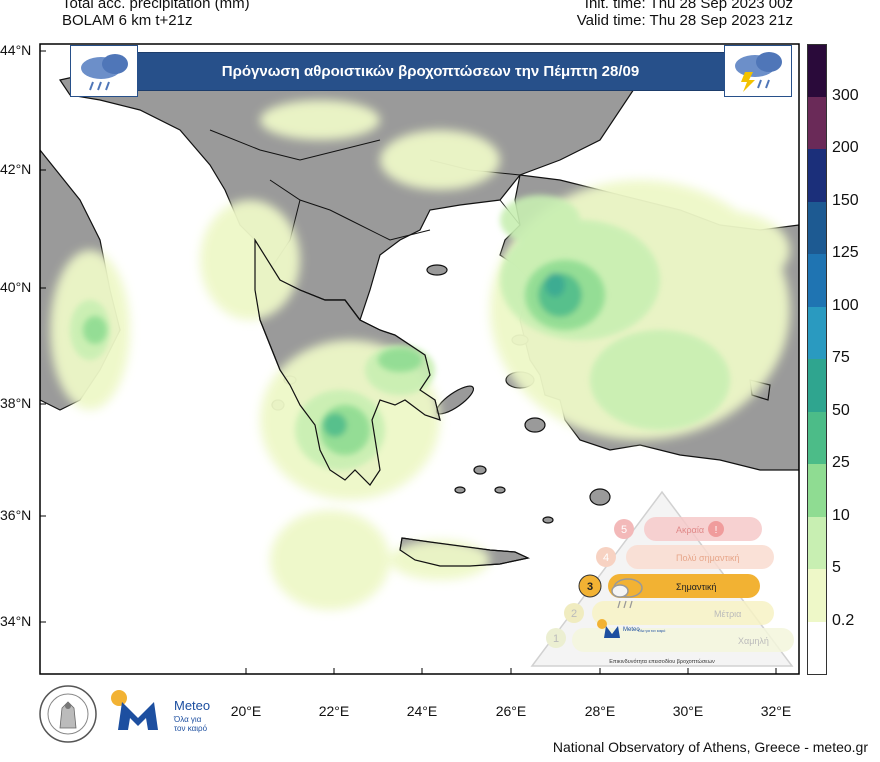 This screenshot has width=880, height=762. What do you see at coordinates (191, 728) in the screenshot?
I see `meteo-sub2: τον καιρό` at bounding box center [191, 728].